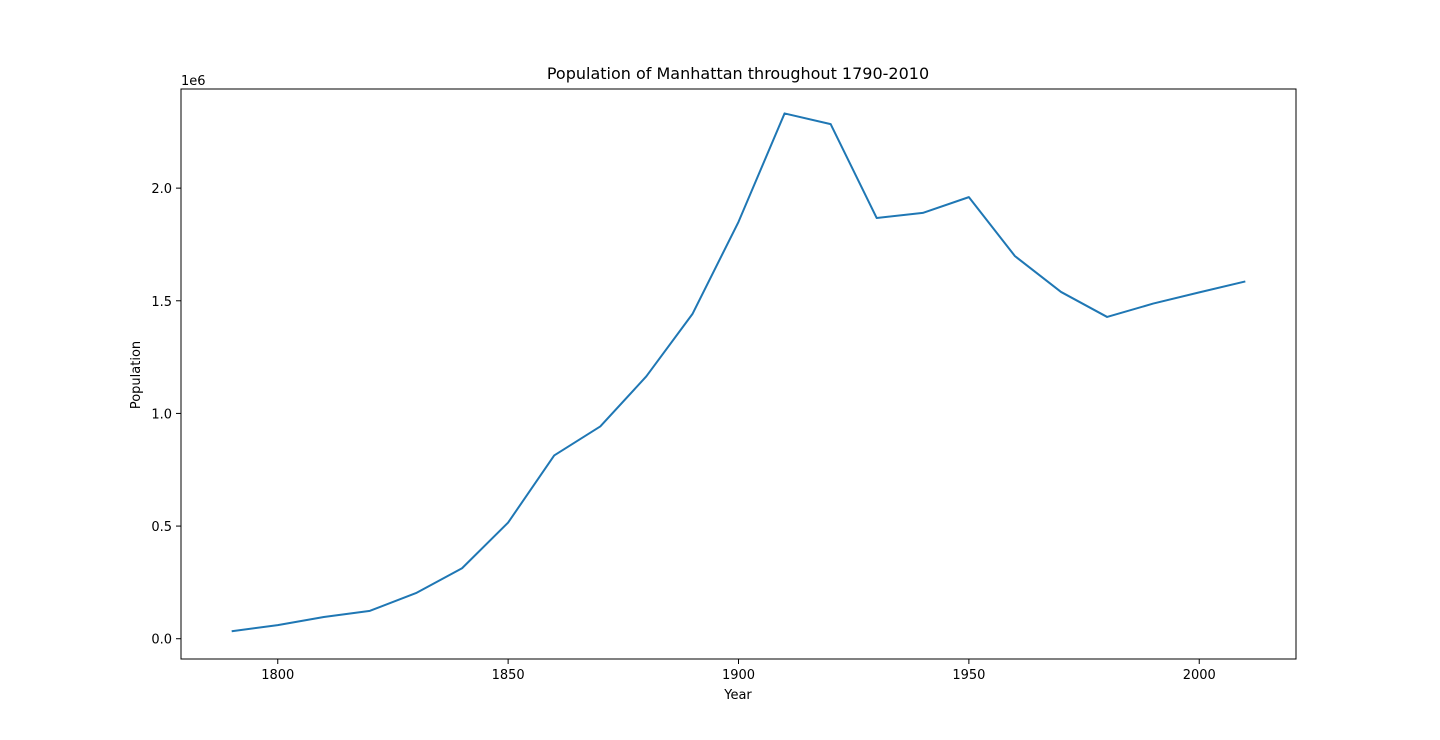  Describe the element at coordinates (737, 695) in the screenshot. I see `x-axis-label: Year` at that location.